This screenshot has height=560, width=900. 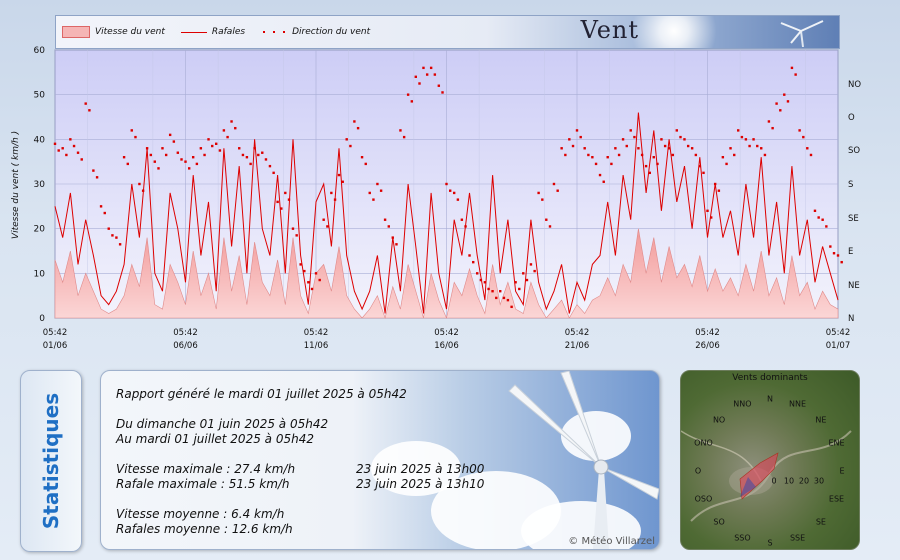 I want to click on report-period-end: Au mardi 01 juillet 2025 à 05h42, so click(x=215, y=439).